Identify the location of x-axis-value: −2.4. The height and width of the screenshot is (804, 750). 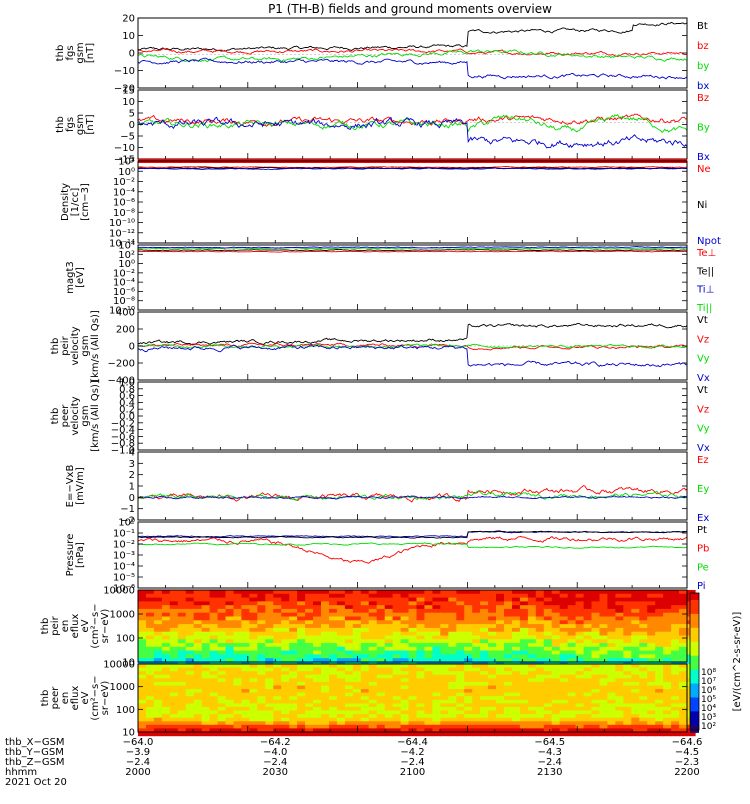
(275, 762).